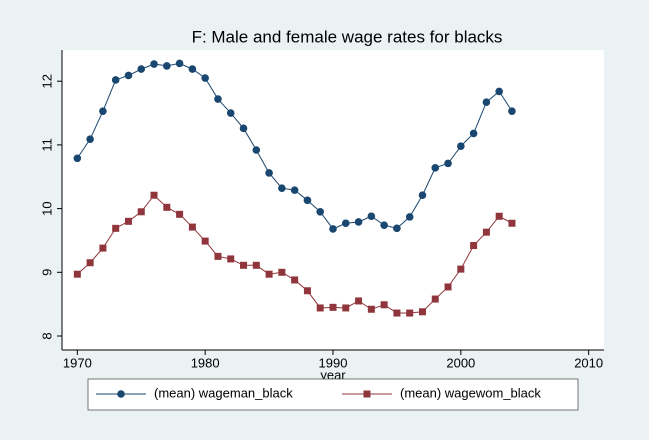 The image size is (649, 445). What do you see at coordinates (46, 145) in the screenshot?
I see `y-tick-label: 11` at bounding box center [46, 145].